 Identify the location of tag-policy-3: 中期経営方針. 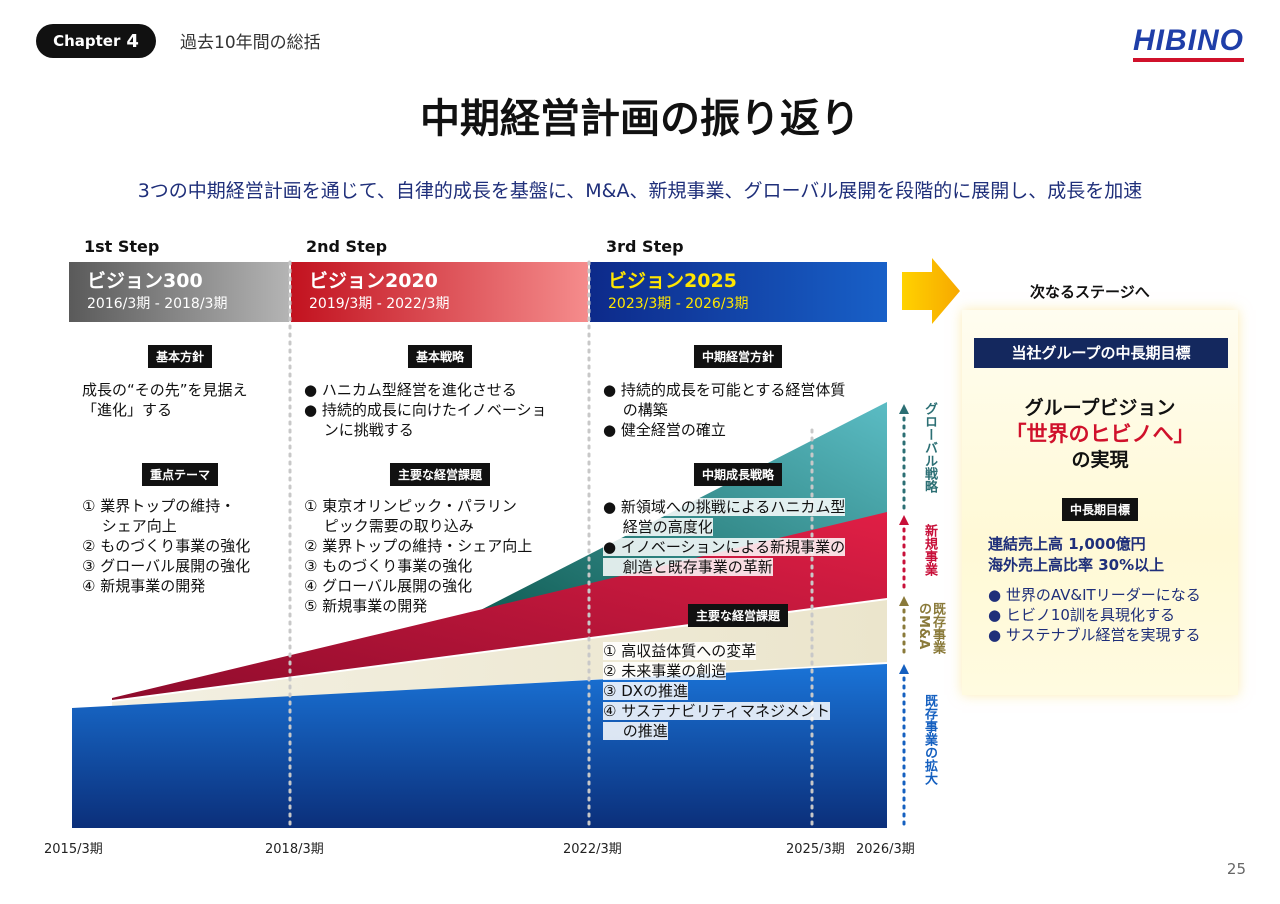
(738, 356).